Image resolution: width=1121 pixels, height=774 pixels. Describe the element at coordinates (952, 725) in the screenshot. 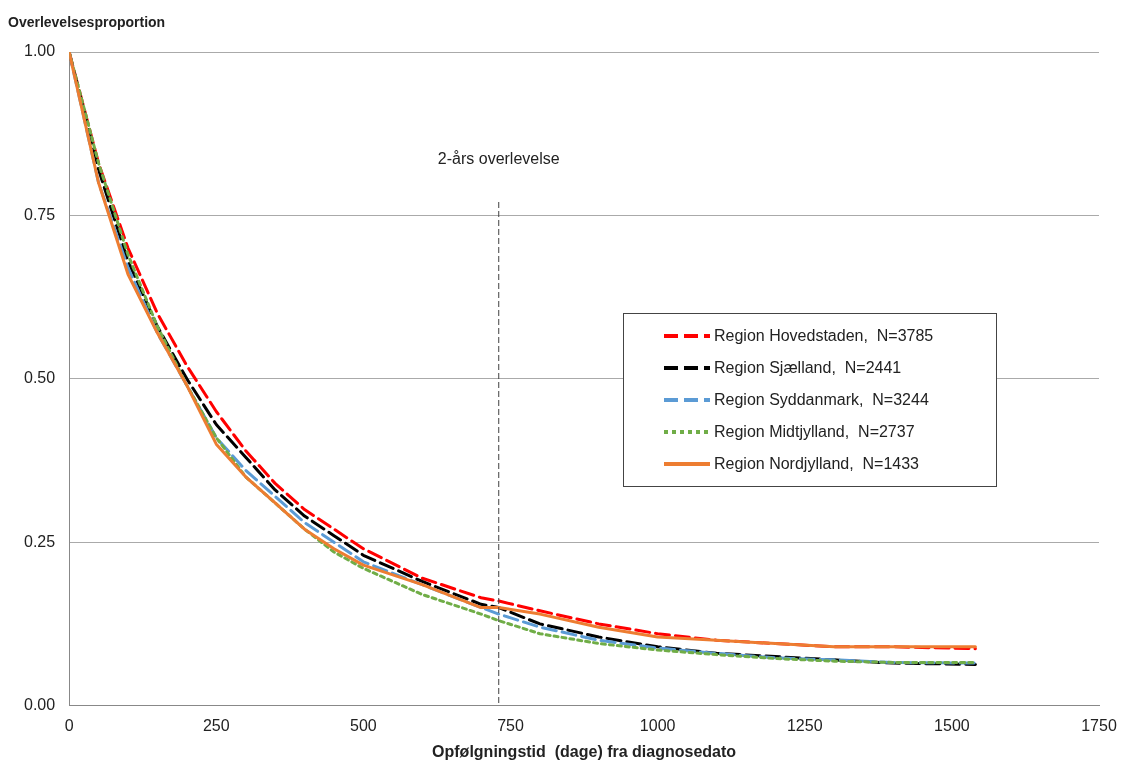

I see `x-tick-label: 1500` at that location.